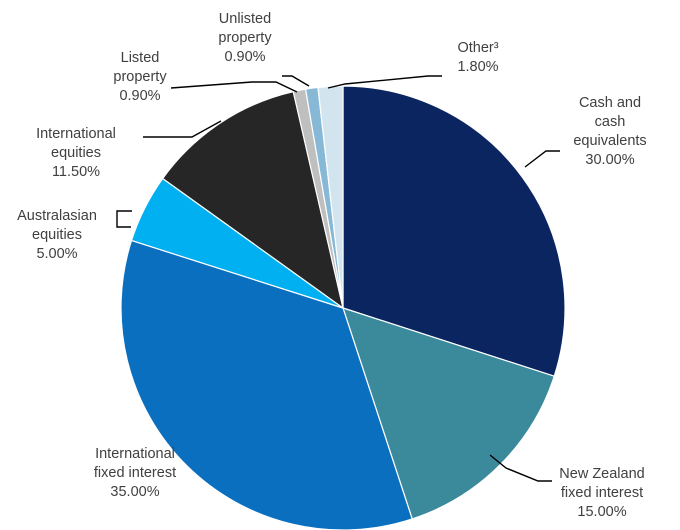 The width and height of the screenshot is (680, 530). I want to click on slice-value-label-2: 15.00%, so click(601, 512).